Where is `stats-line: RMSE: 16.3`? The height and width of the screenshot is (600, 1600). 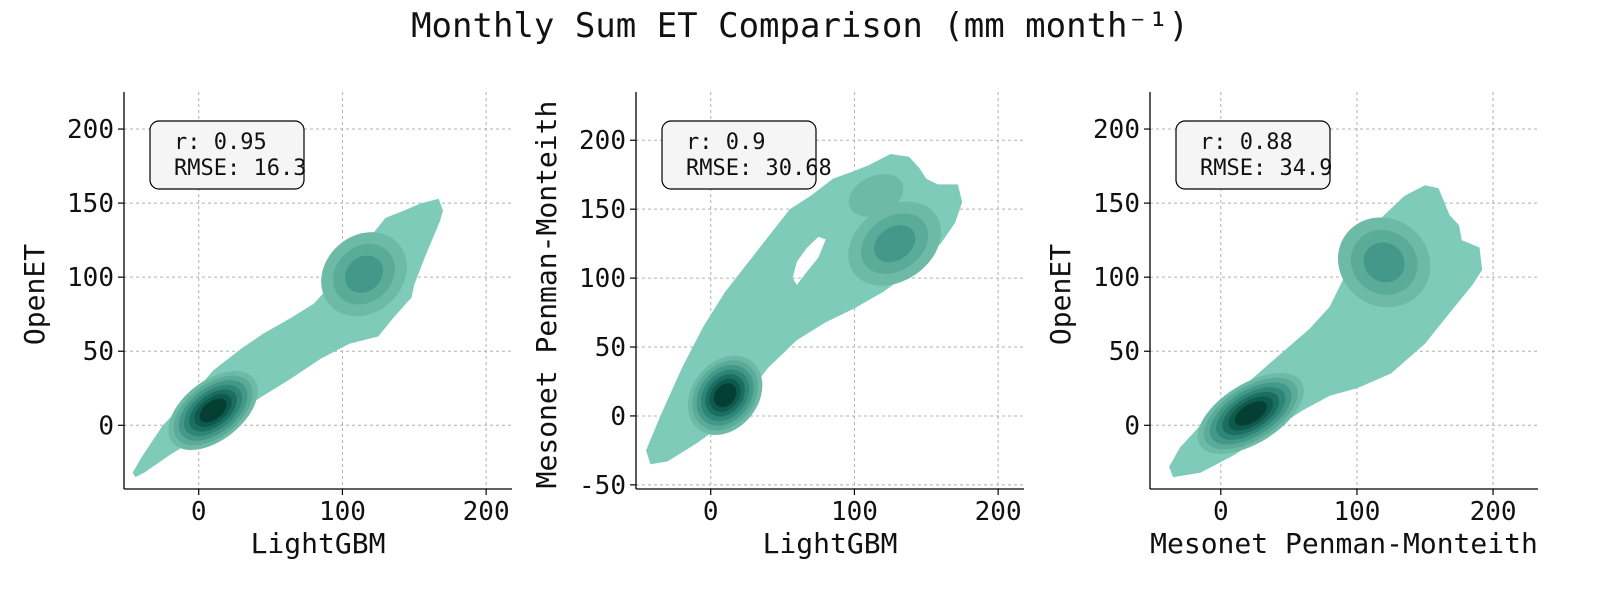
stats-line: RMSE: 16.3 is located at coordinates (240, 168).